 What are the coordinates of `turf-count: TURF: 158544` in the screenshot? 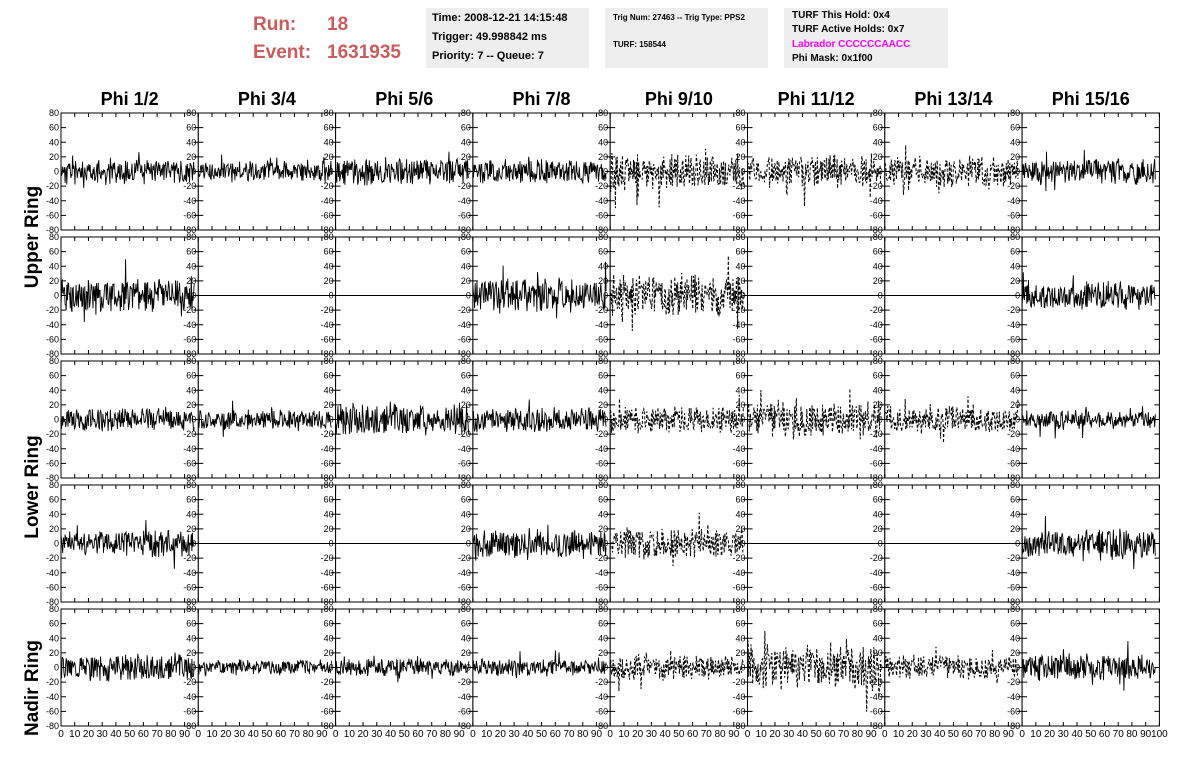 It's located at (639, 44).